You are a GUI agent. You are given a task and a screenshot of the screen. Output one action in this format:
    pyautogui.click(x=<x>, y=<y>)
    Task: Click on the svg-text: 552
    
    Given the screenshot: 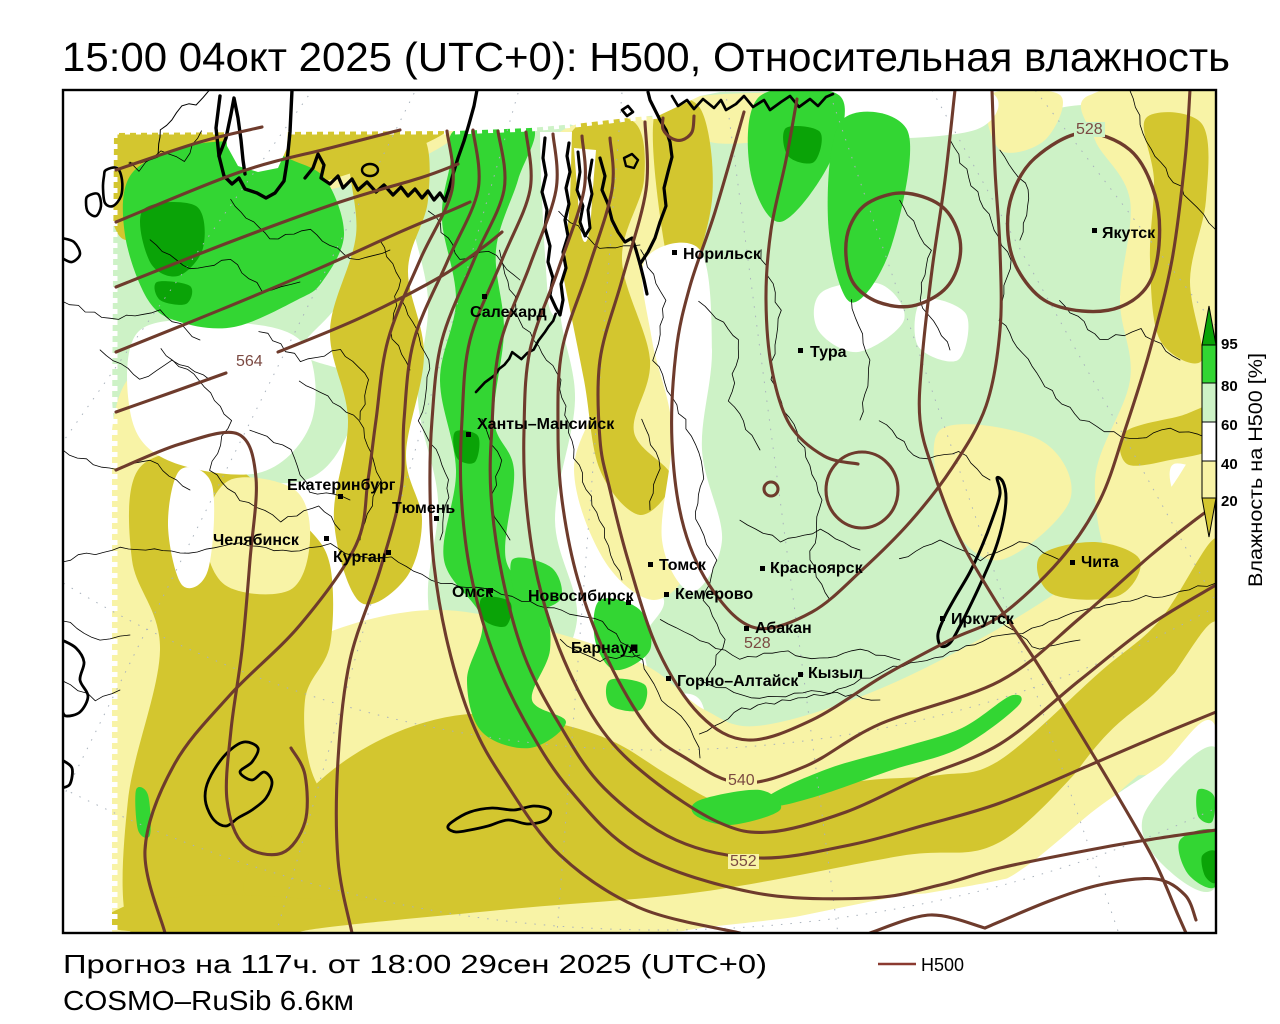 What is the action you would take?
    pyautogui.click(x=743, y=861)
    